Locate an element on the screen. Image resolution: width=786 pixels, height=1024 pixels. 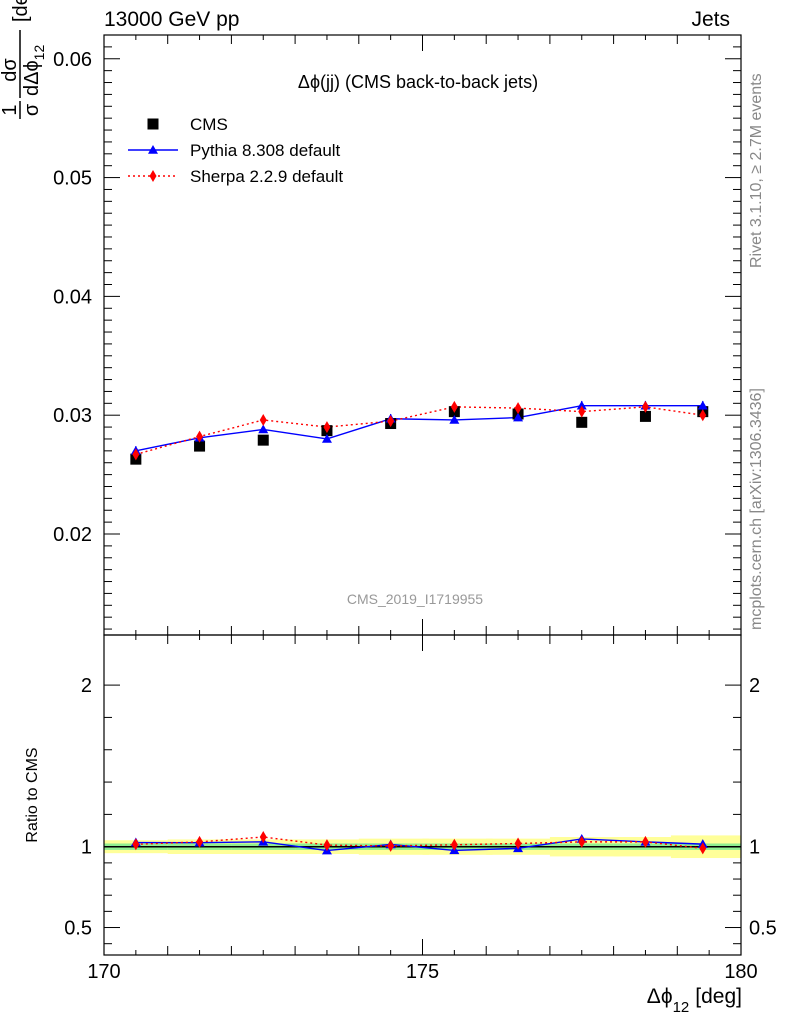
ylabel-prefix: 1 is located at coordinates (10, 109).